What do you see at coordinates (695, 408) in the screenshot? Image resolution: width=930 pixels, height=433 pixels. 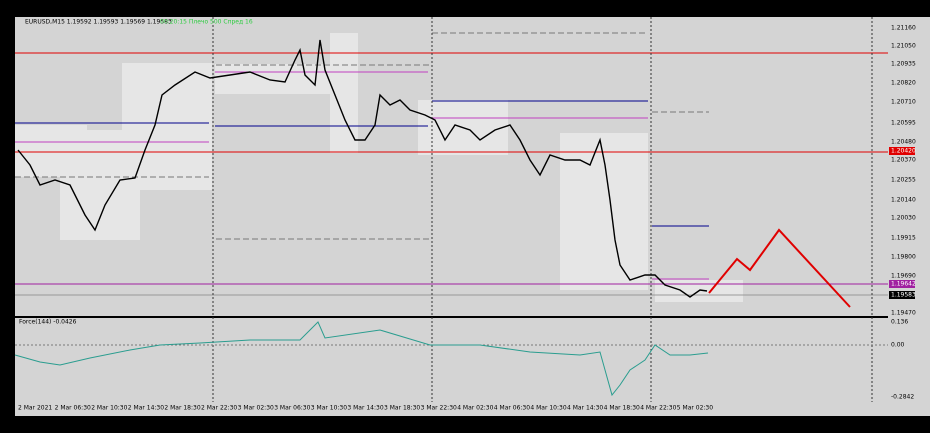 I see `time-label: 5 Mar 02:30` at bounding box center [695, 408].